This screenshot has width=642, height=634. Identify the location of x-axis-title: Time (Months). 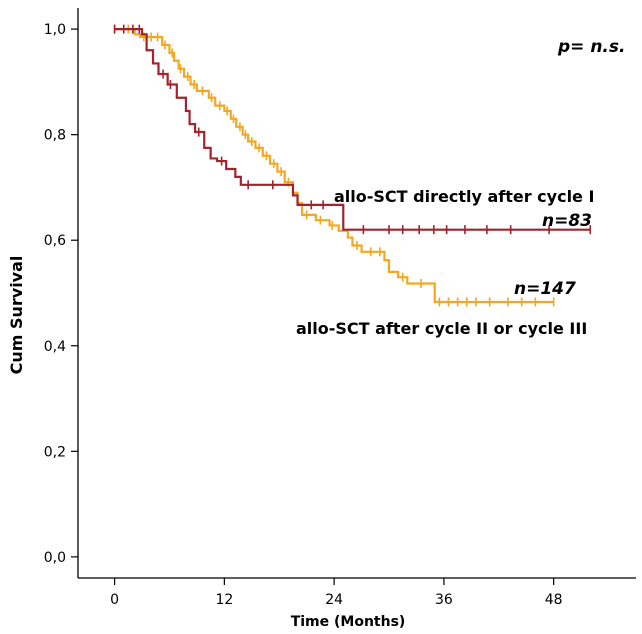
(348, 622).